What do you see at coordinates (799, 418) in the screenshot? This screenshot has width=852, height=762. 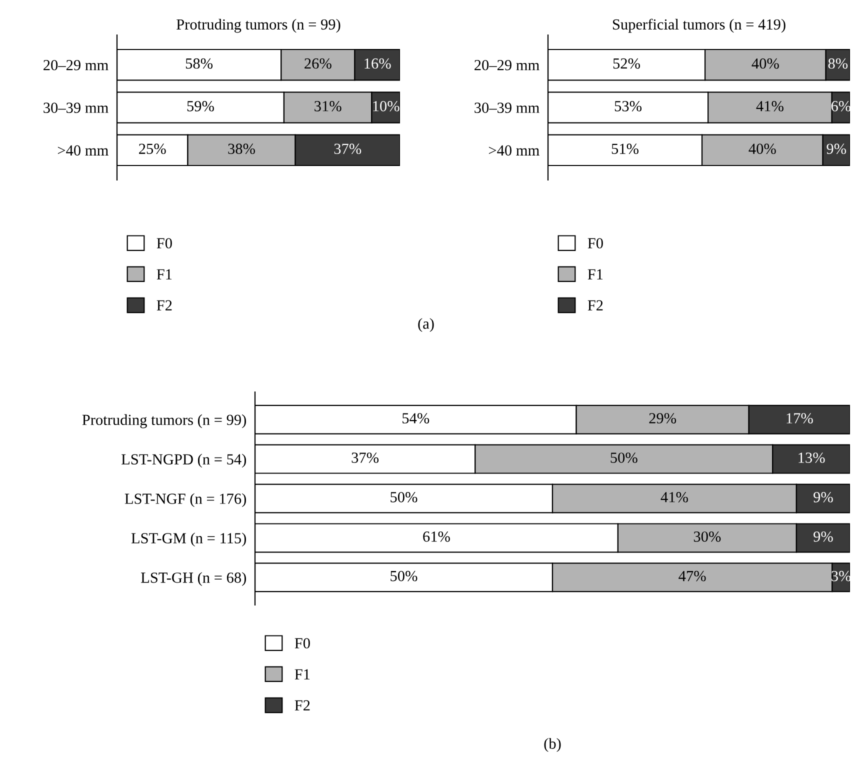 I see `data-label: 17%` at bounding box center [799, 418].